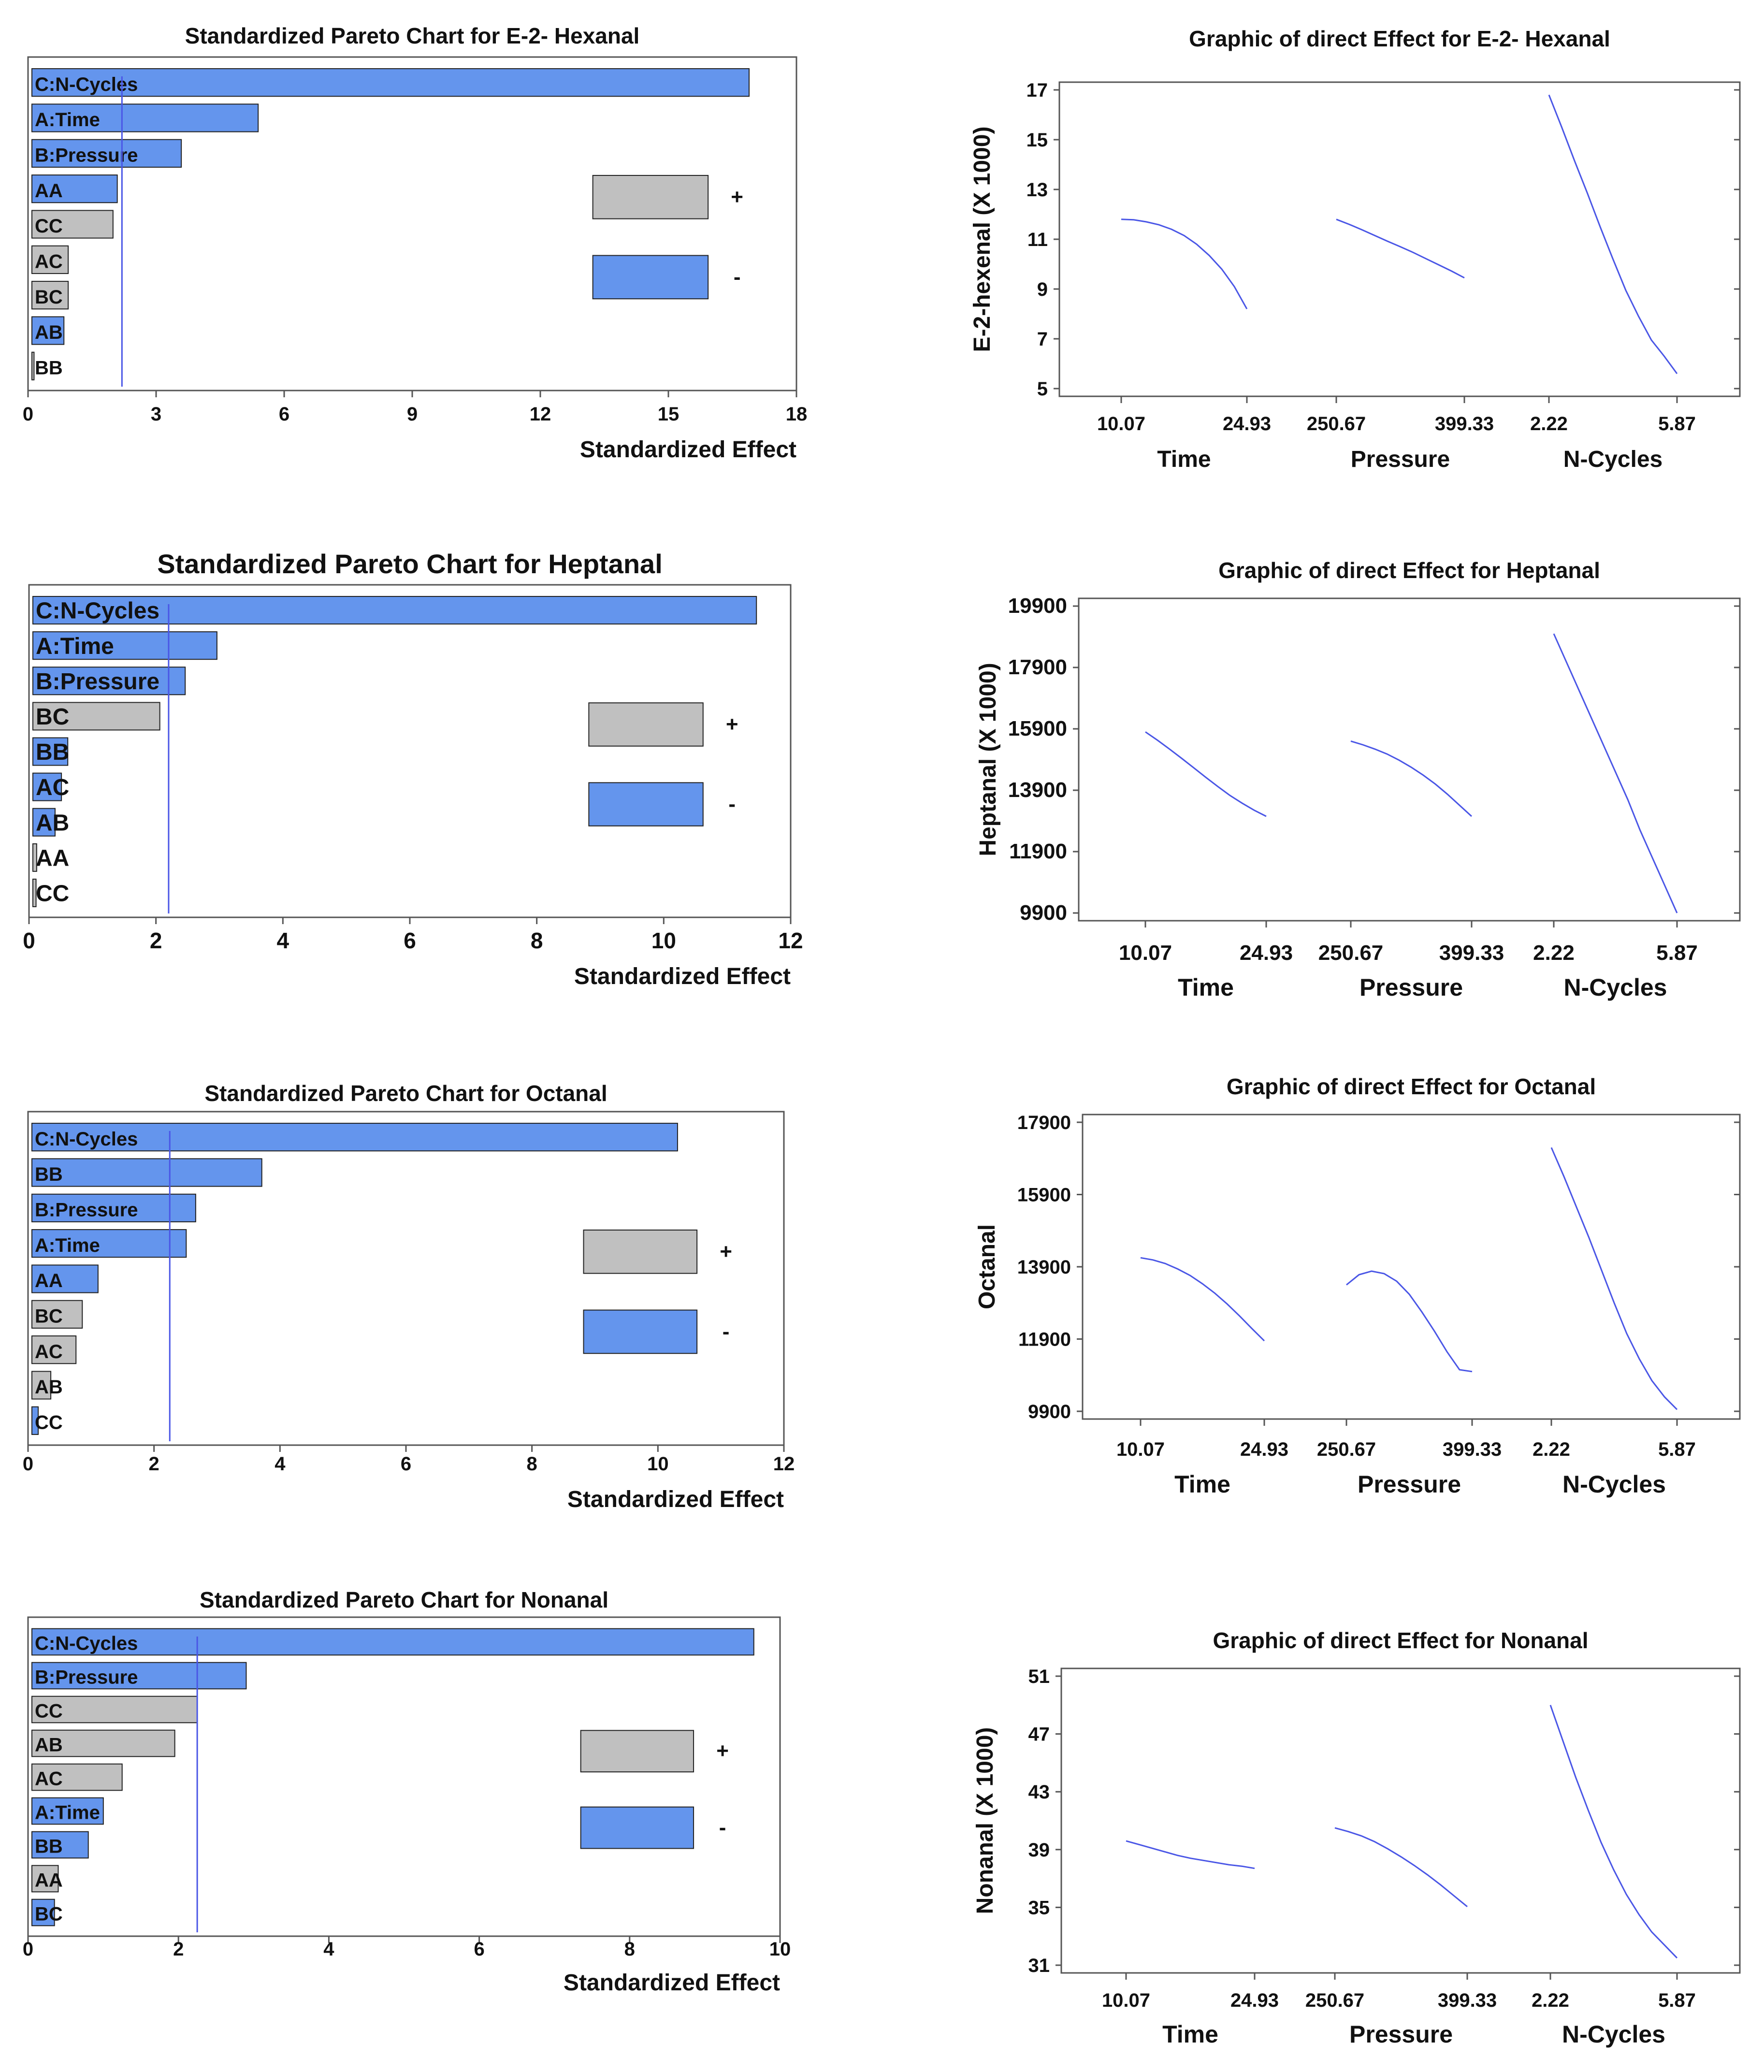 The image size is (1764, 2072). Describe the element at coordinates (328, 1949) in the screenshot. I see `x-tick-label: 4` at that location.